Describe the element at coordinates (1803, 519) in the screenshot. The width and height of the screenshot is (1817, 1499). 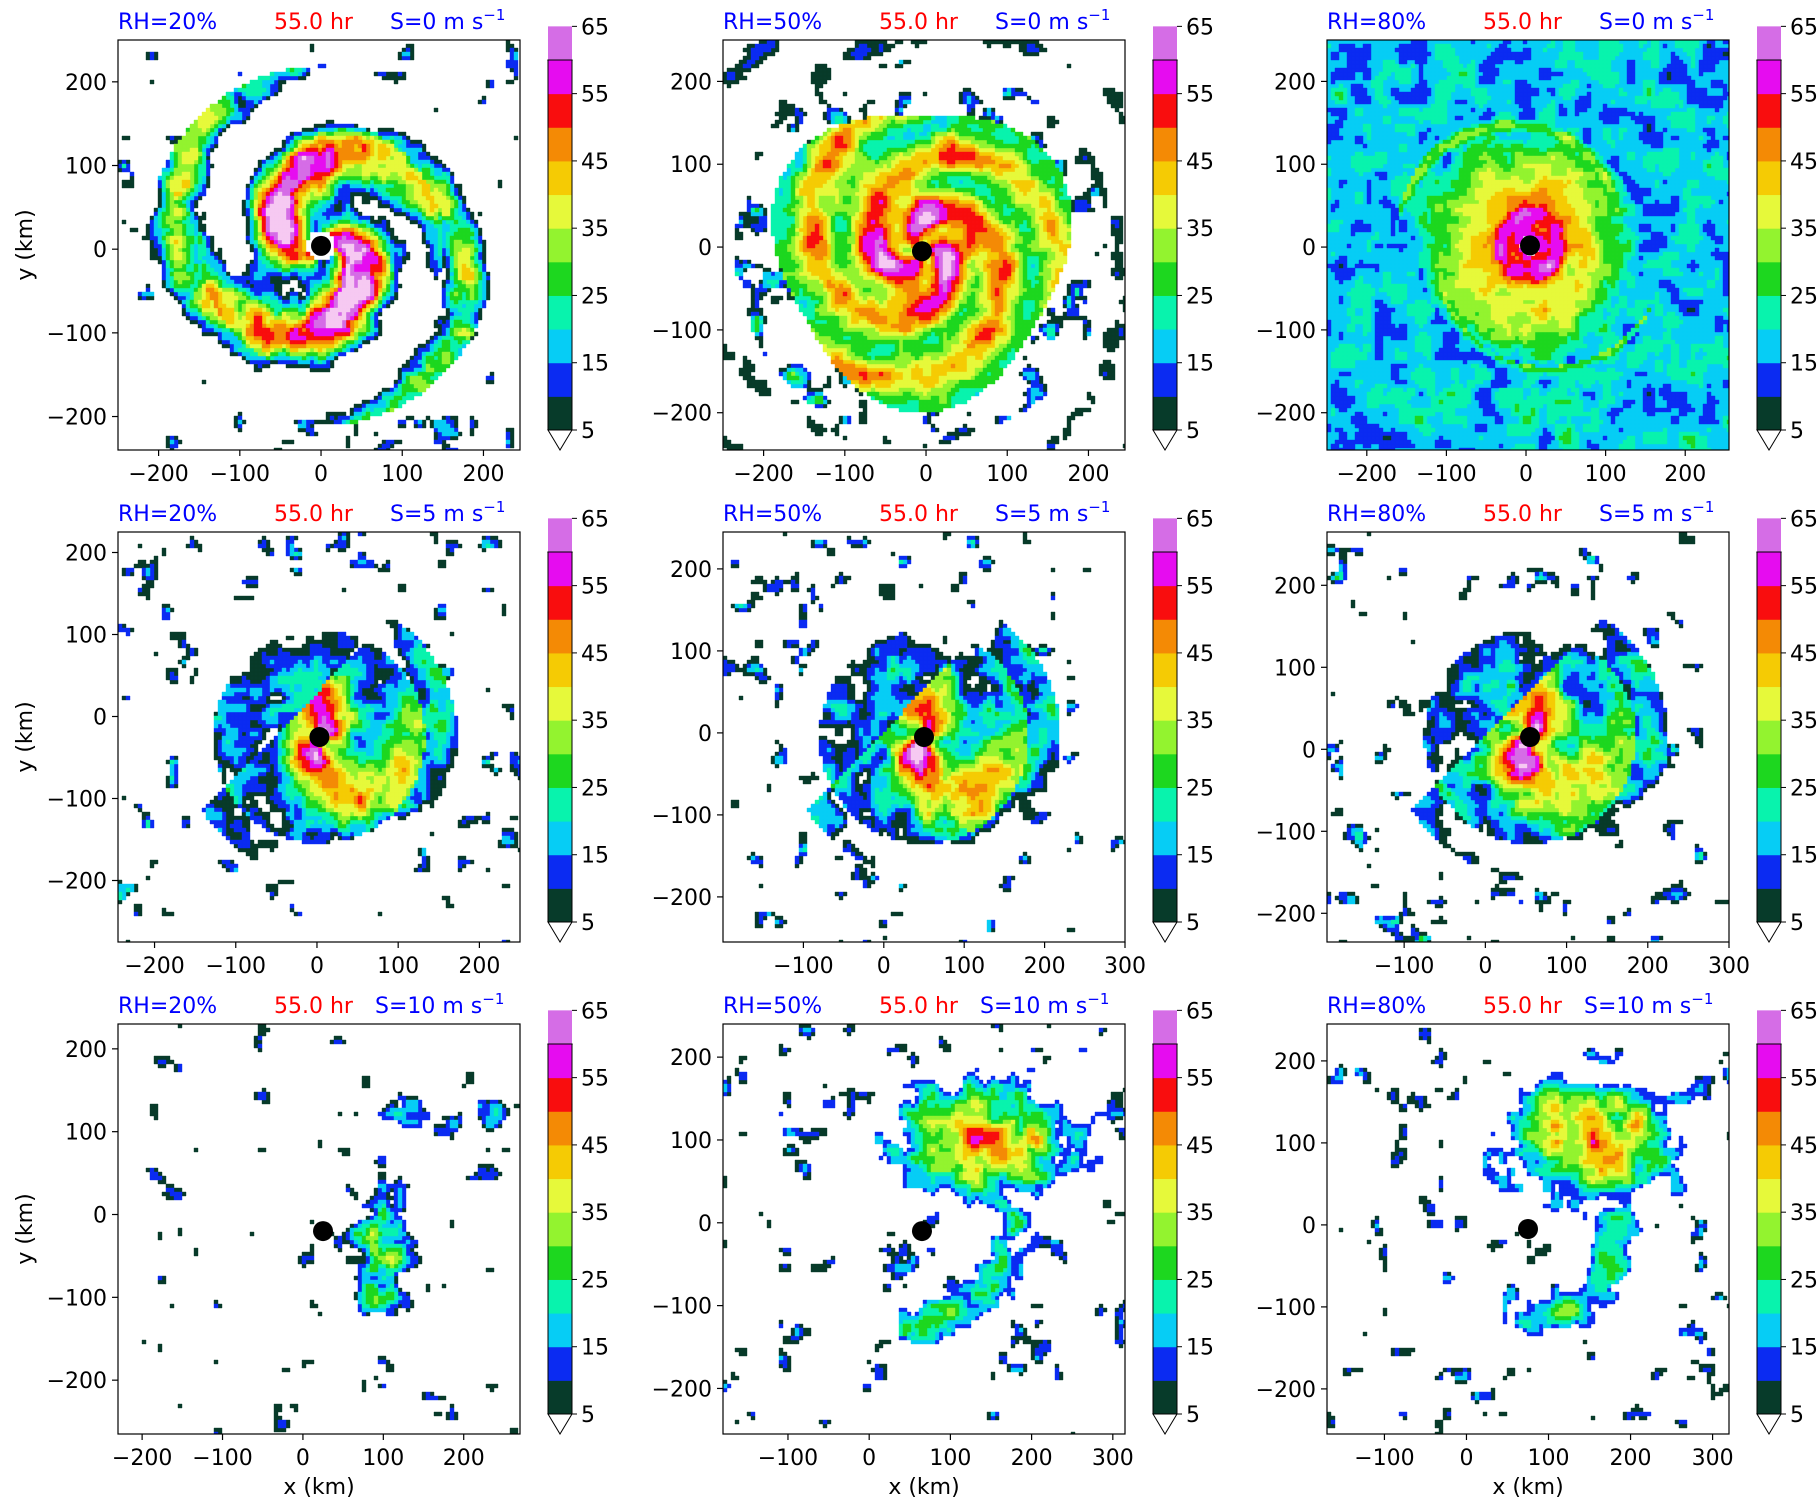
I see `colorbar-tick-label: 65` at that location.